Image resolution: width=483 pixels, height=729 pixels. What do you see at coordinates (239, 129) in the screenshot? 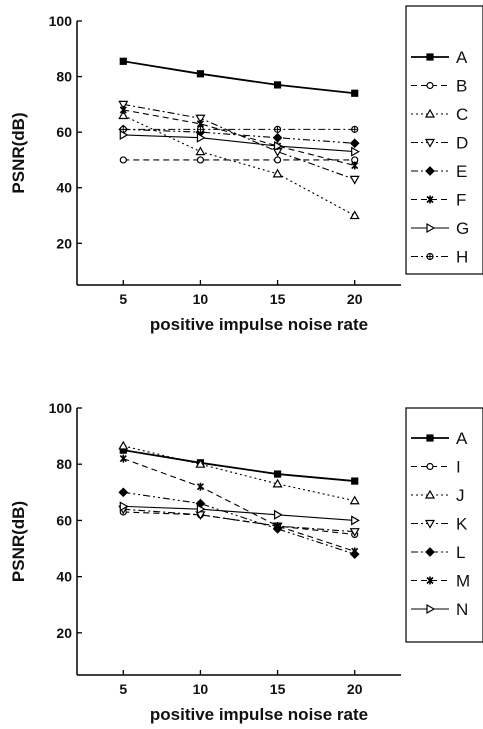
I see `series-H` at bounding box center [239, 129].